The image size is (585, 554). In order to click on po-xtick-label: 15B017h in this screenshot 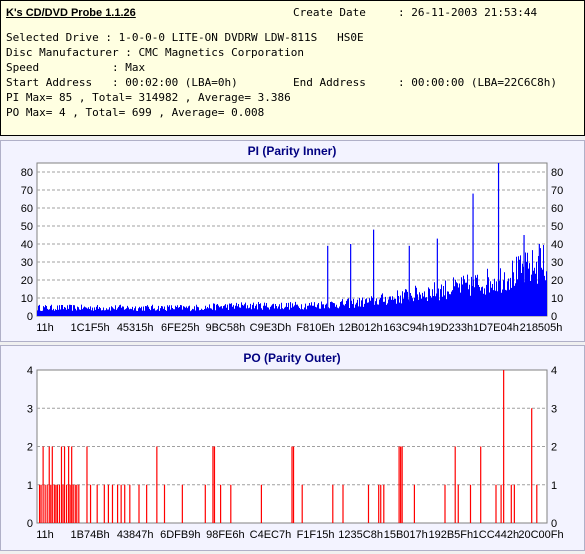, I will do `click(406, 535)`.